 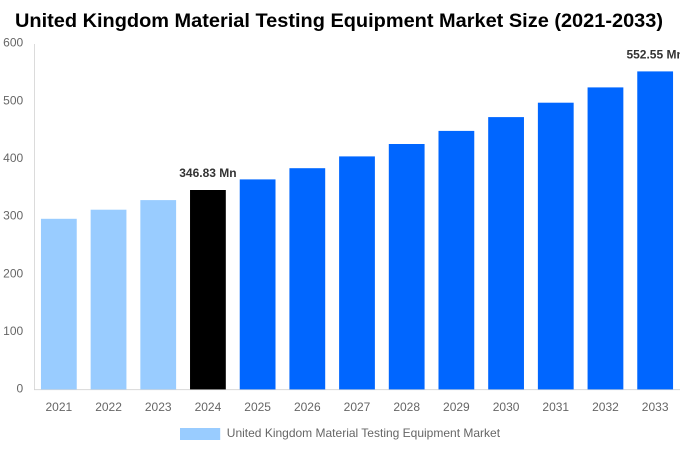 I want to click on svg-text: 0, so click(x=20, y=389).